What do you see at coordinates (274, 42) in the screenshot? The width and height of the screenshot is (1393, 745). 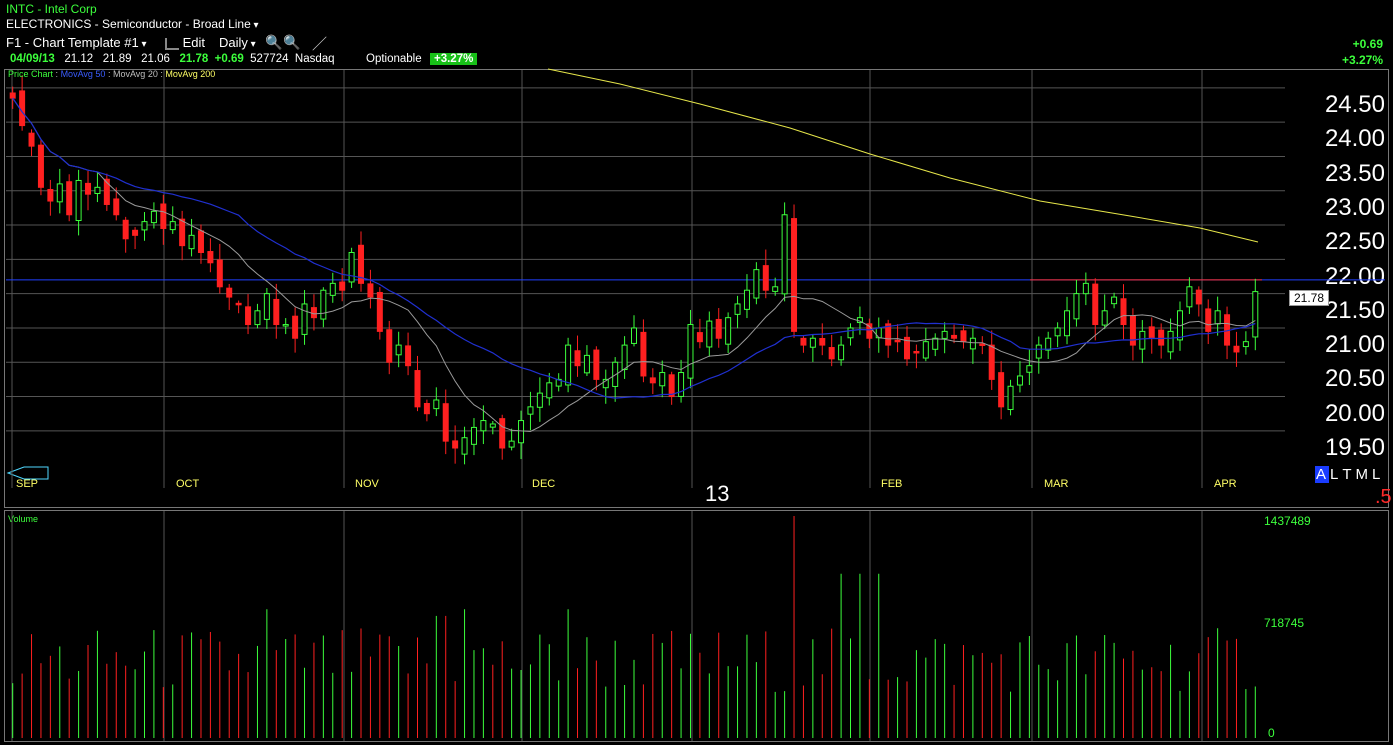 I see `zoom-in-icon: 🔍` at bounding box center [274, 42].